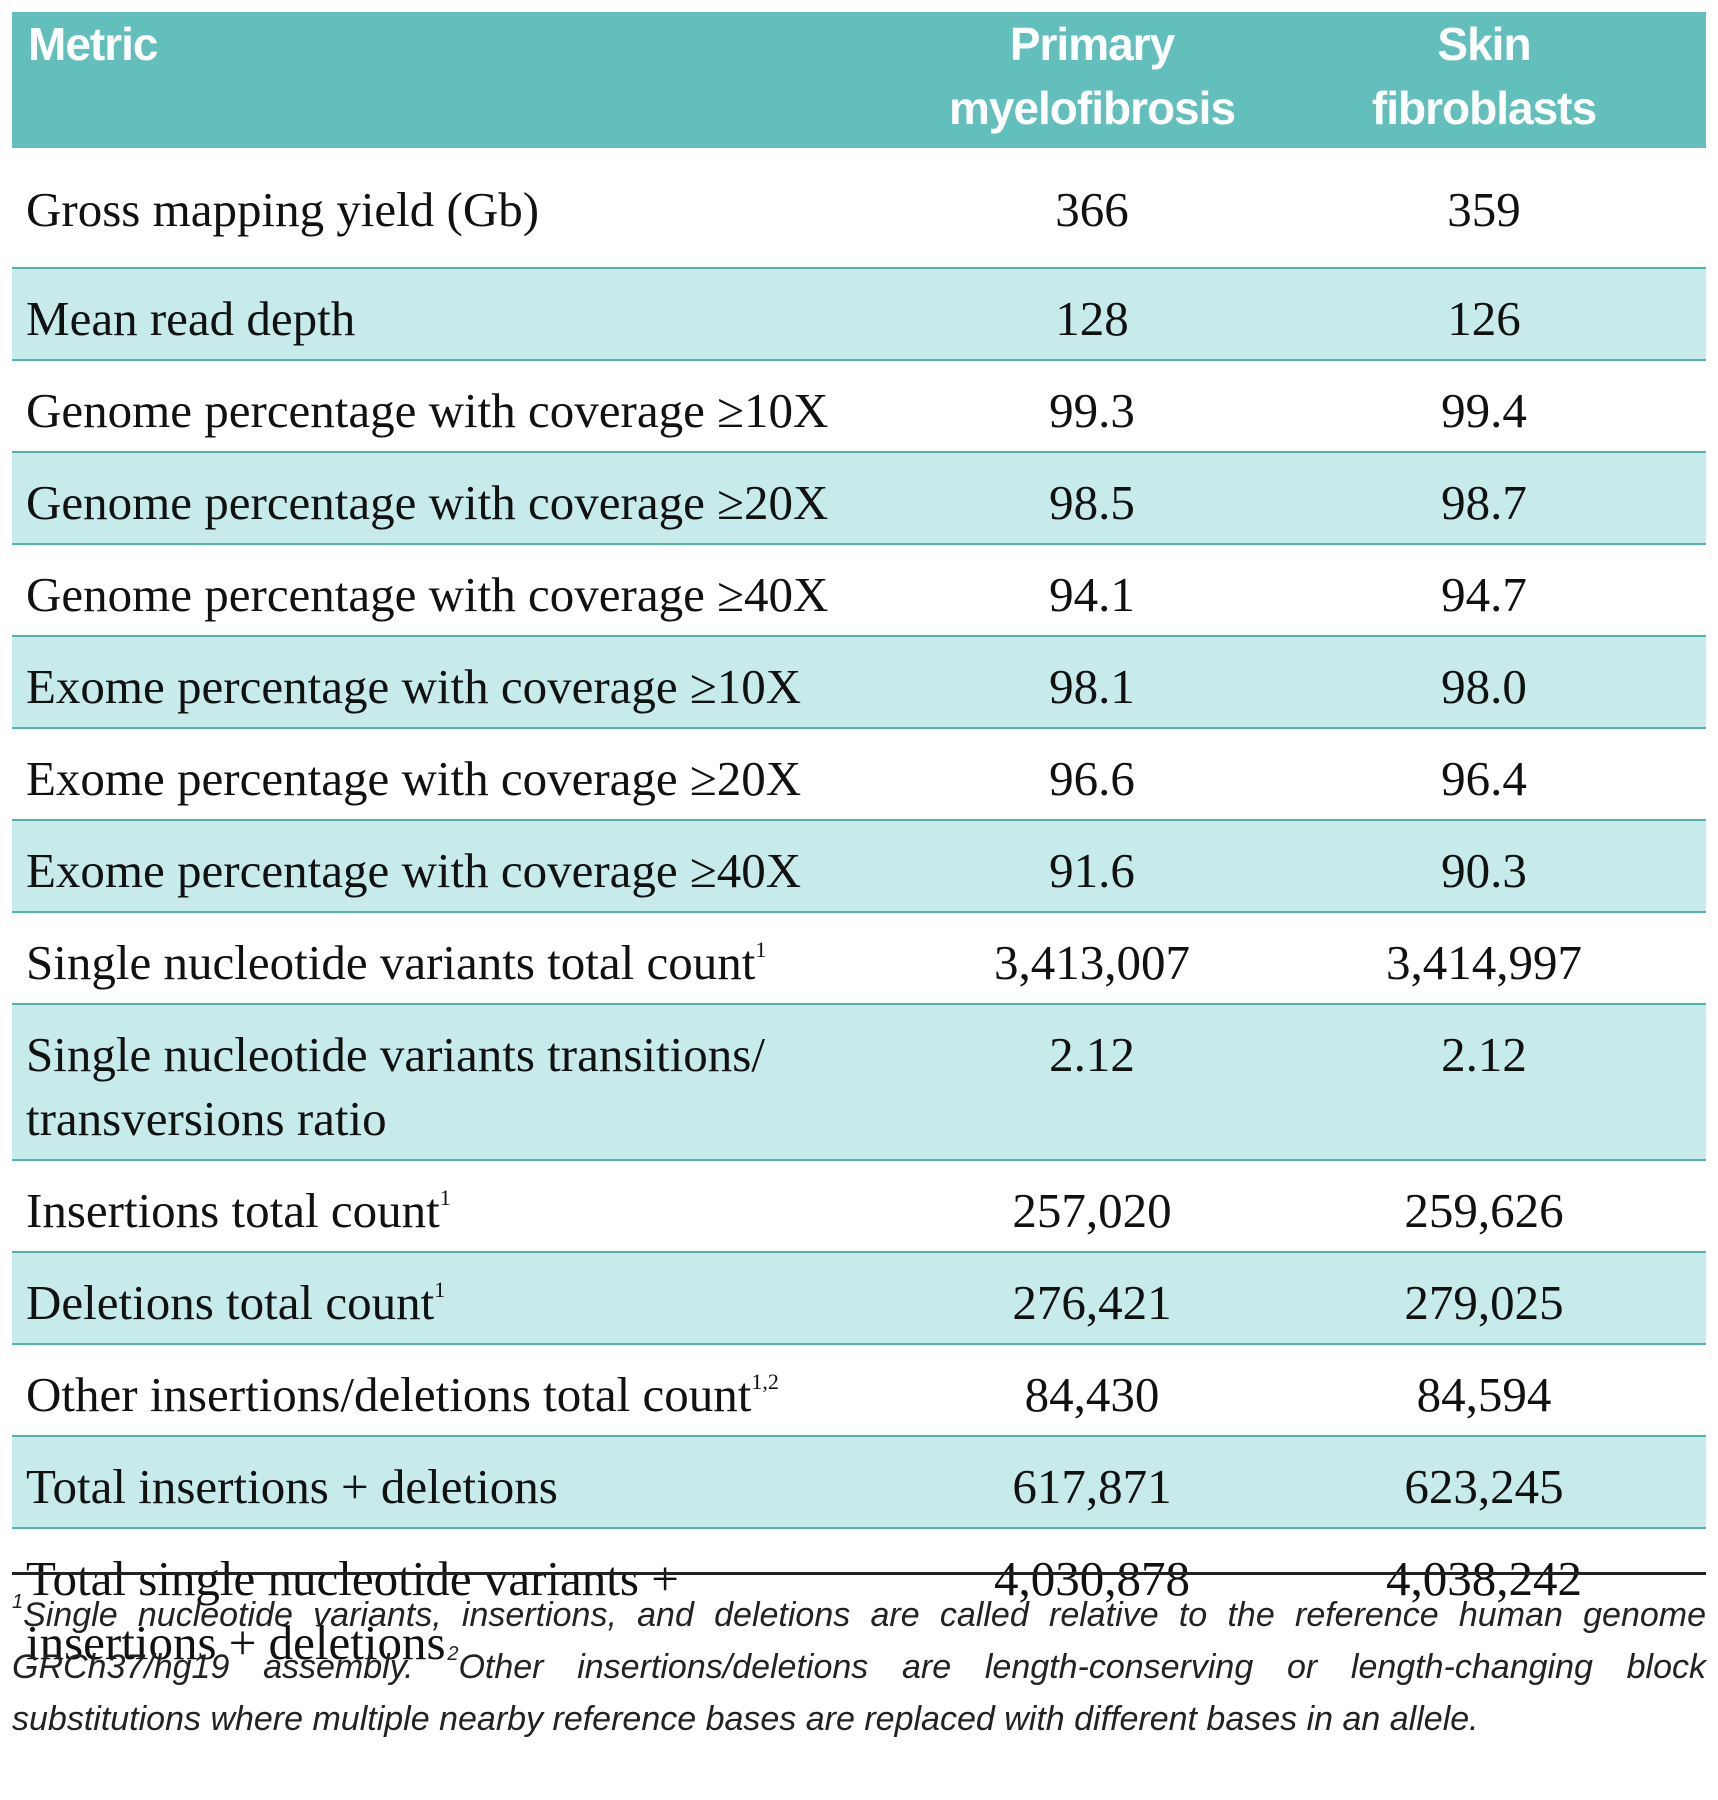 Image resolution: width=1718 pixels, height=1800 pixels. I want to click on skin-fibroblasts-value: 84,594, so click(1484, 1390).